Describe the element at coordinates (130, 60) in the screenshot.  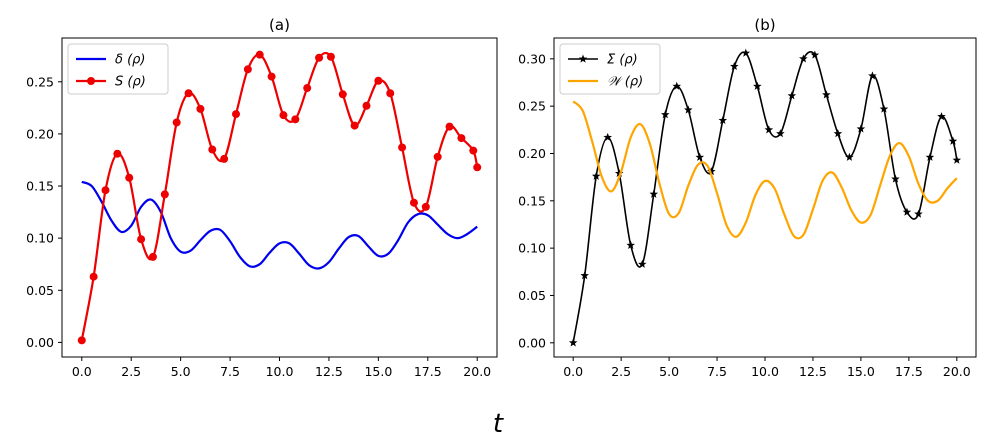
I see `legend-label: δ (ρ)` at that location.